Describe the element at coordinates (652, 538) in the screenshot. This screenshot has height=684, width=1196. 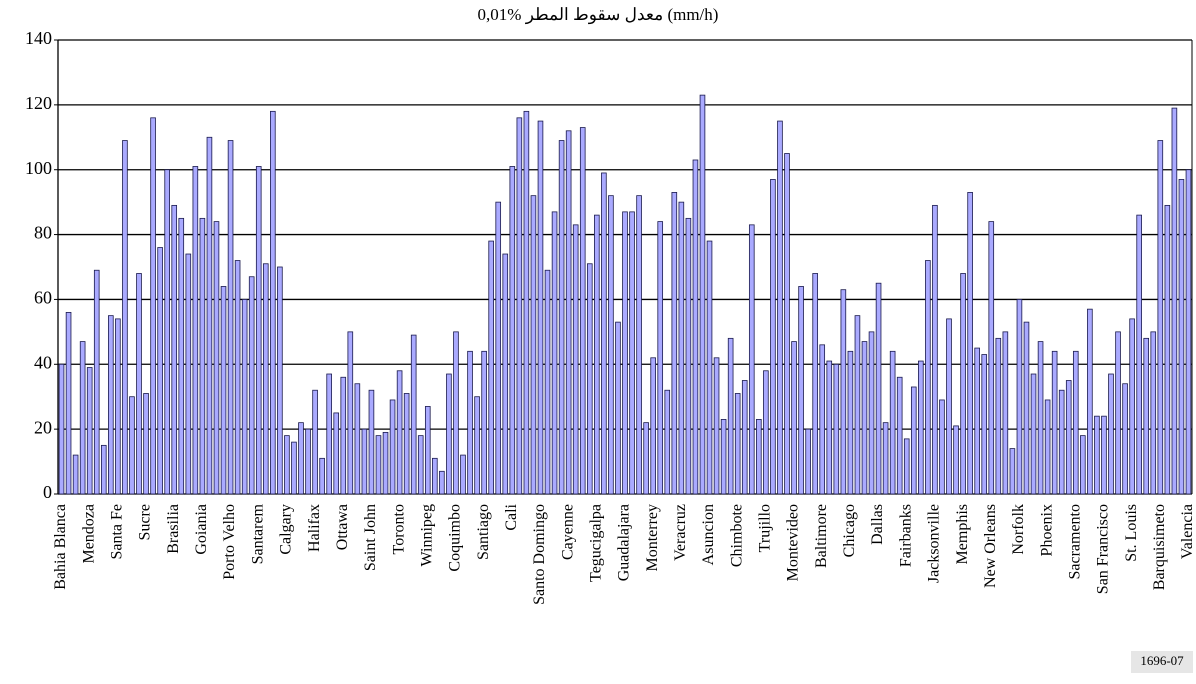
I see `x-tick-label: Monterrey` at that location.